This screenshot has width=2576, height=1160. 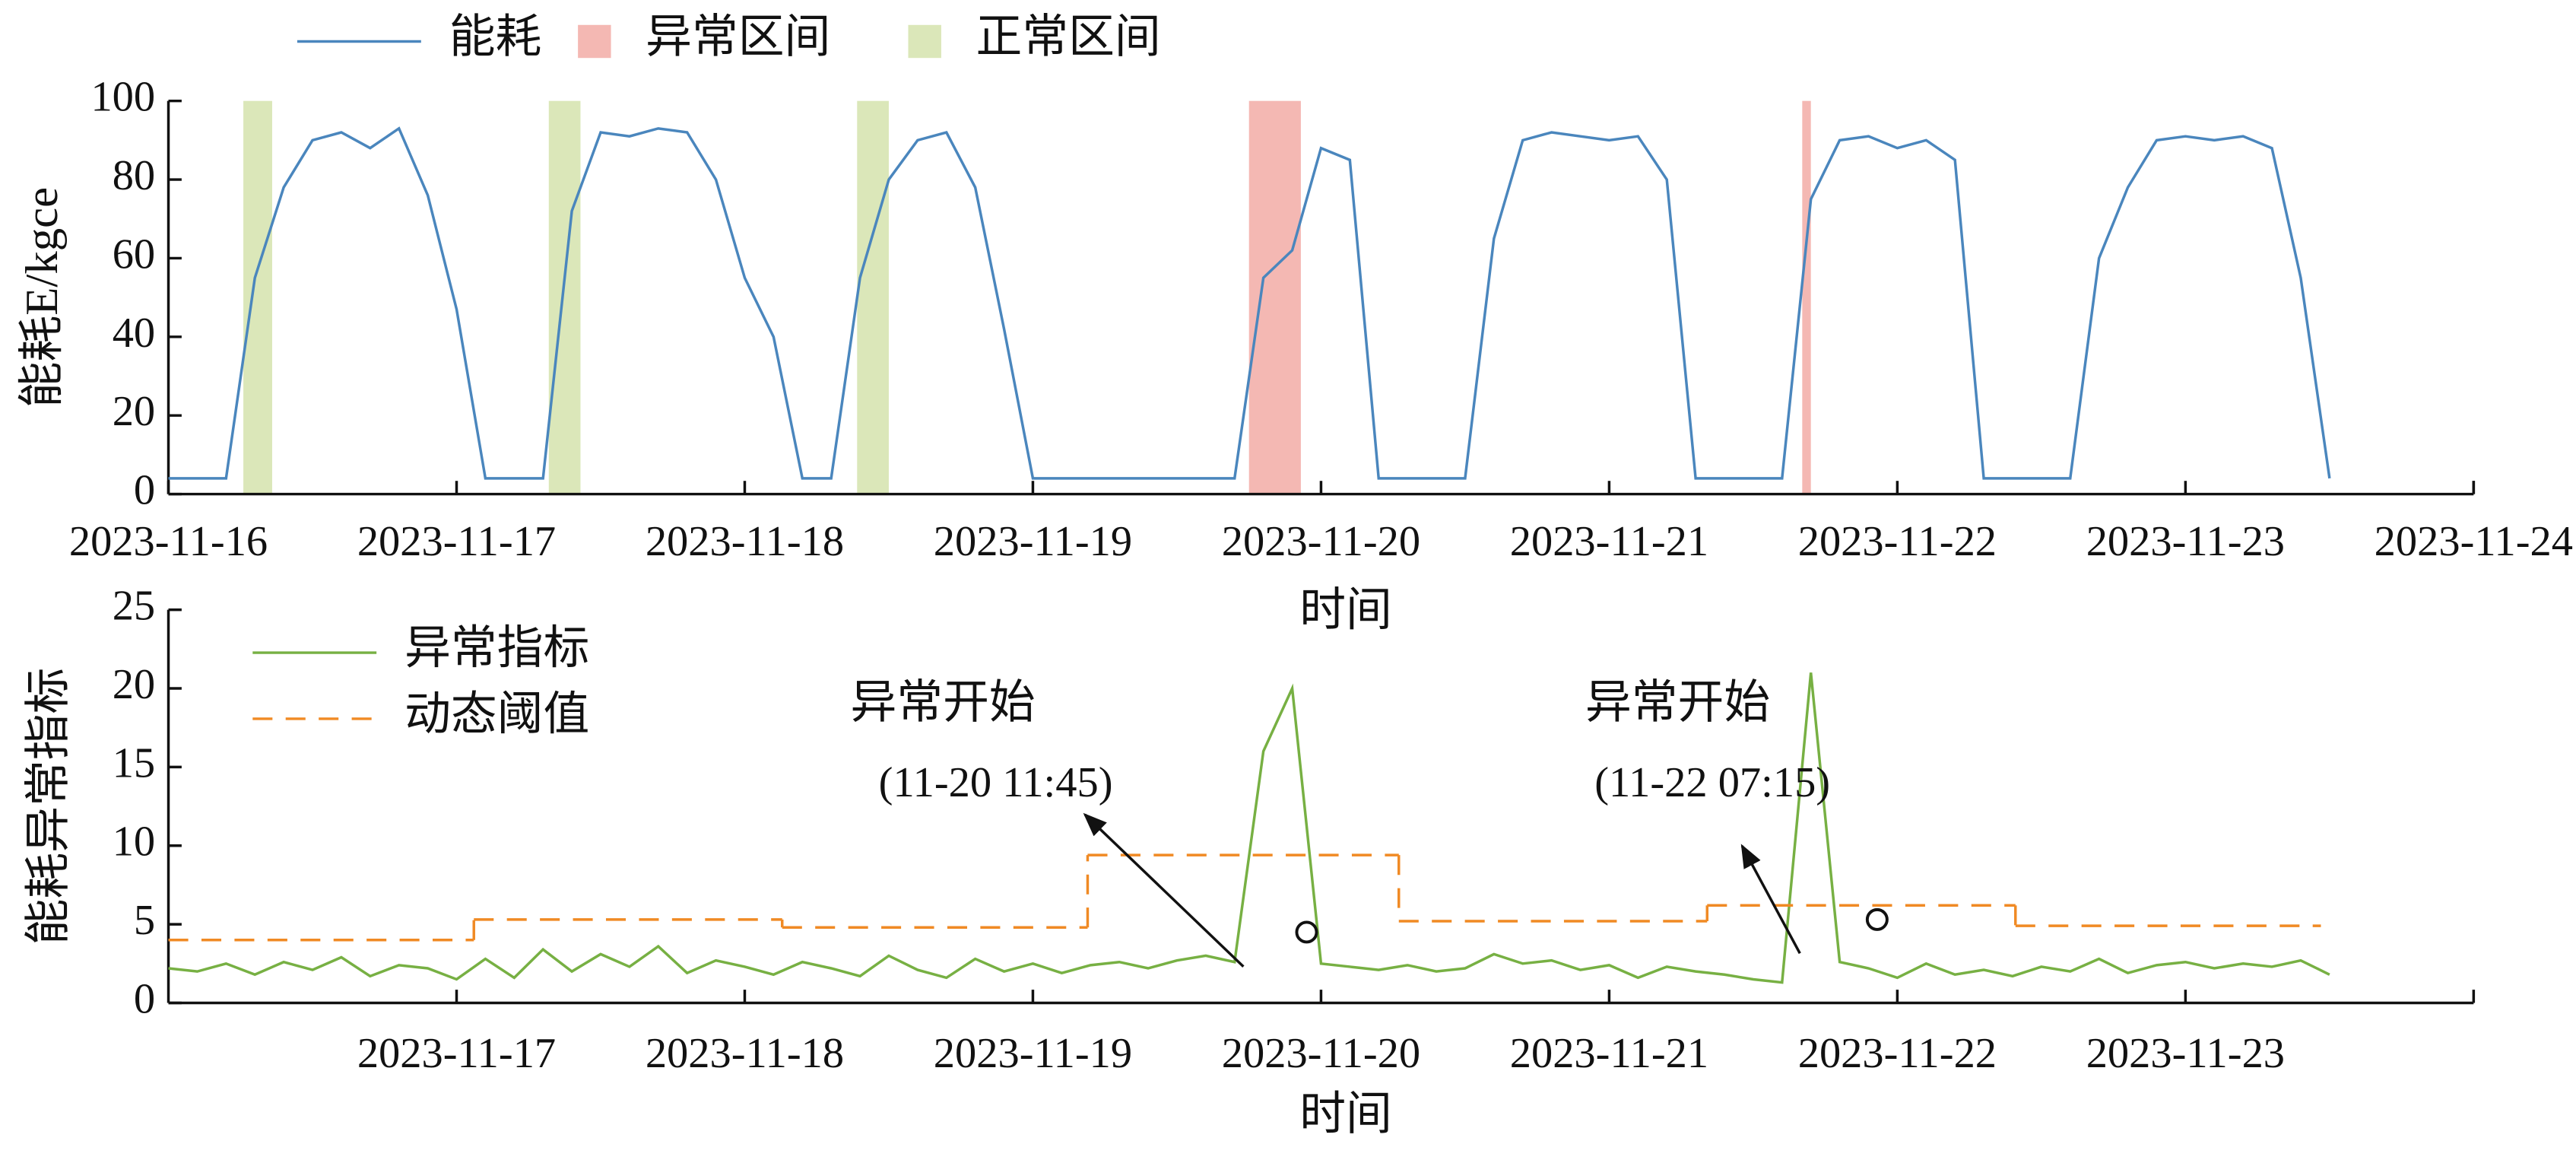 I want to click on y-tick-label: 40, so click(x=134, y=333).